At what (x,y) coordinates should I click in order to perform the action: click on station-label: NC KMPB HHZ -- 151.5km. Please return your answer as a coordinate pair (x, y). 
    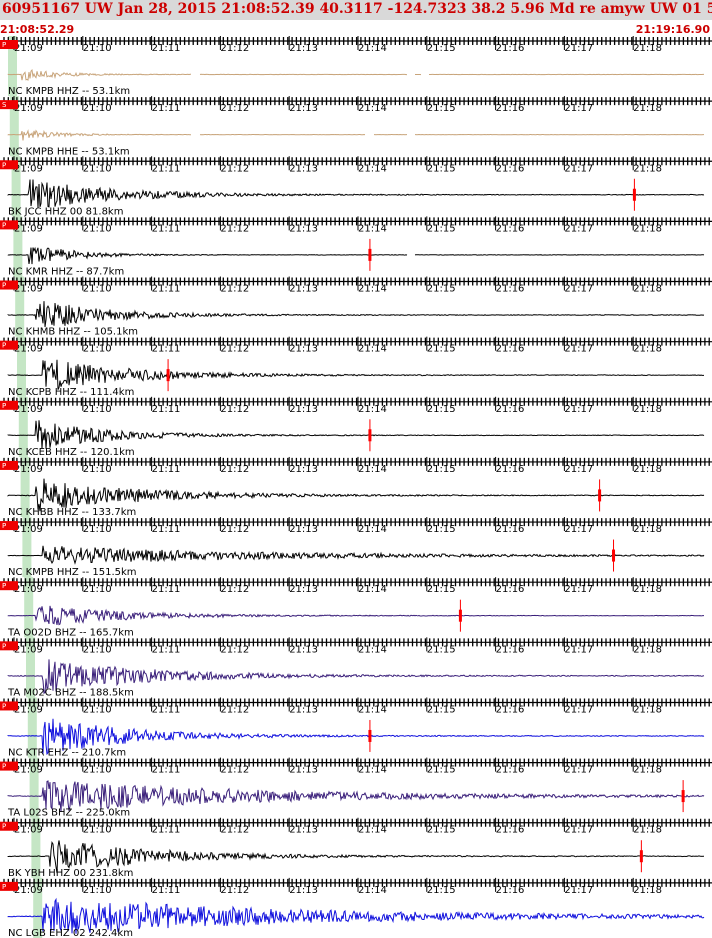
    Looking at the image, I should click on (72, 572).